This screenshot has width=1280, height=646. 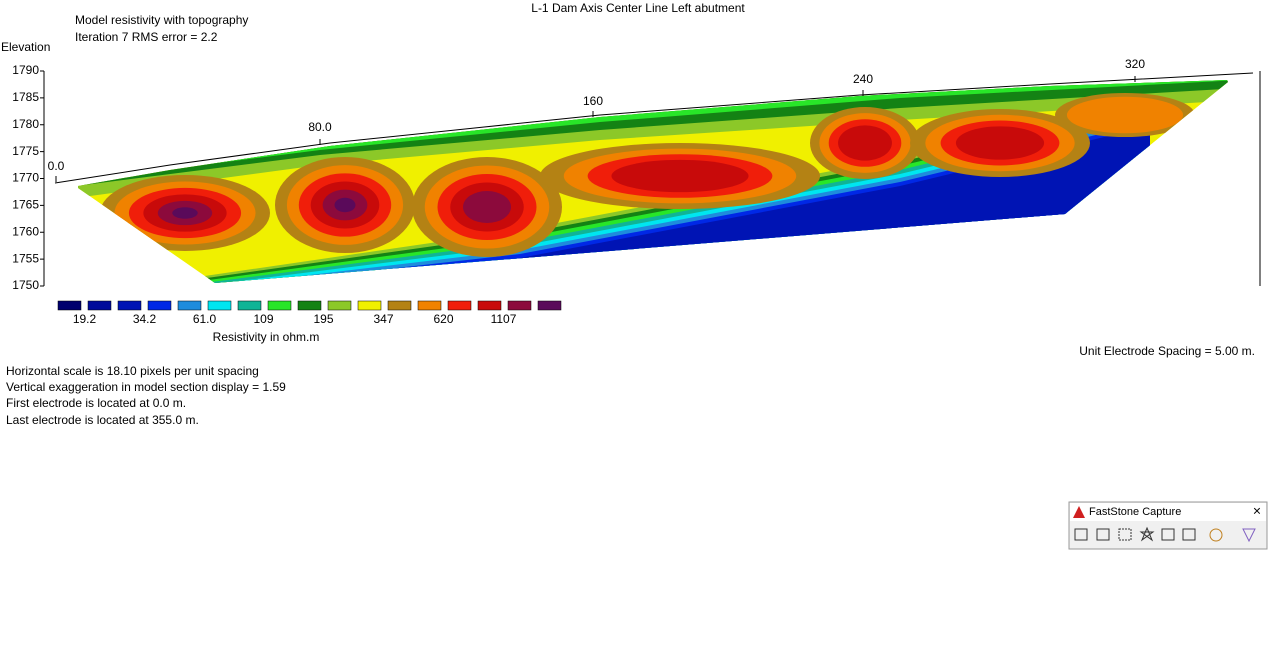 I want to click on y-tick-label: 1765, so click(x=25, y=205).